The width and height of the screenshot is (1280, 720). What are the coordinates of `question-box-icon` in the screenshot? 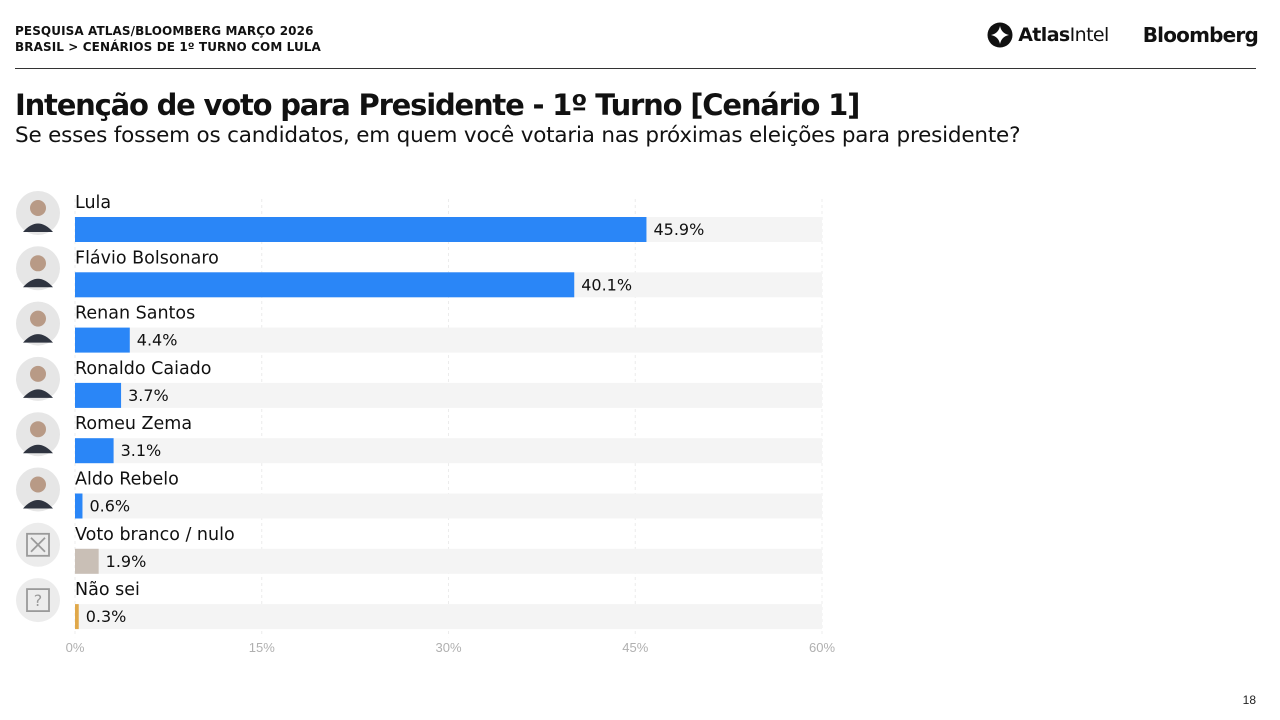 It's located at (38, 600).